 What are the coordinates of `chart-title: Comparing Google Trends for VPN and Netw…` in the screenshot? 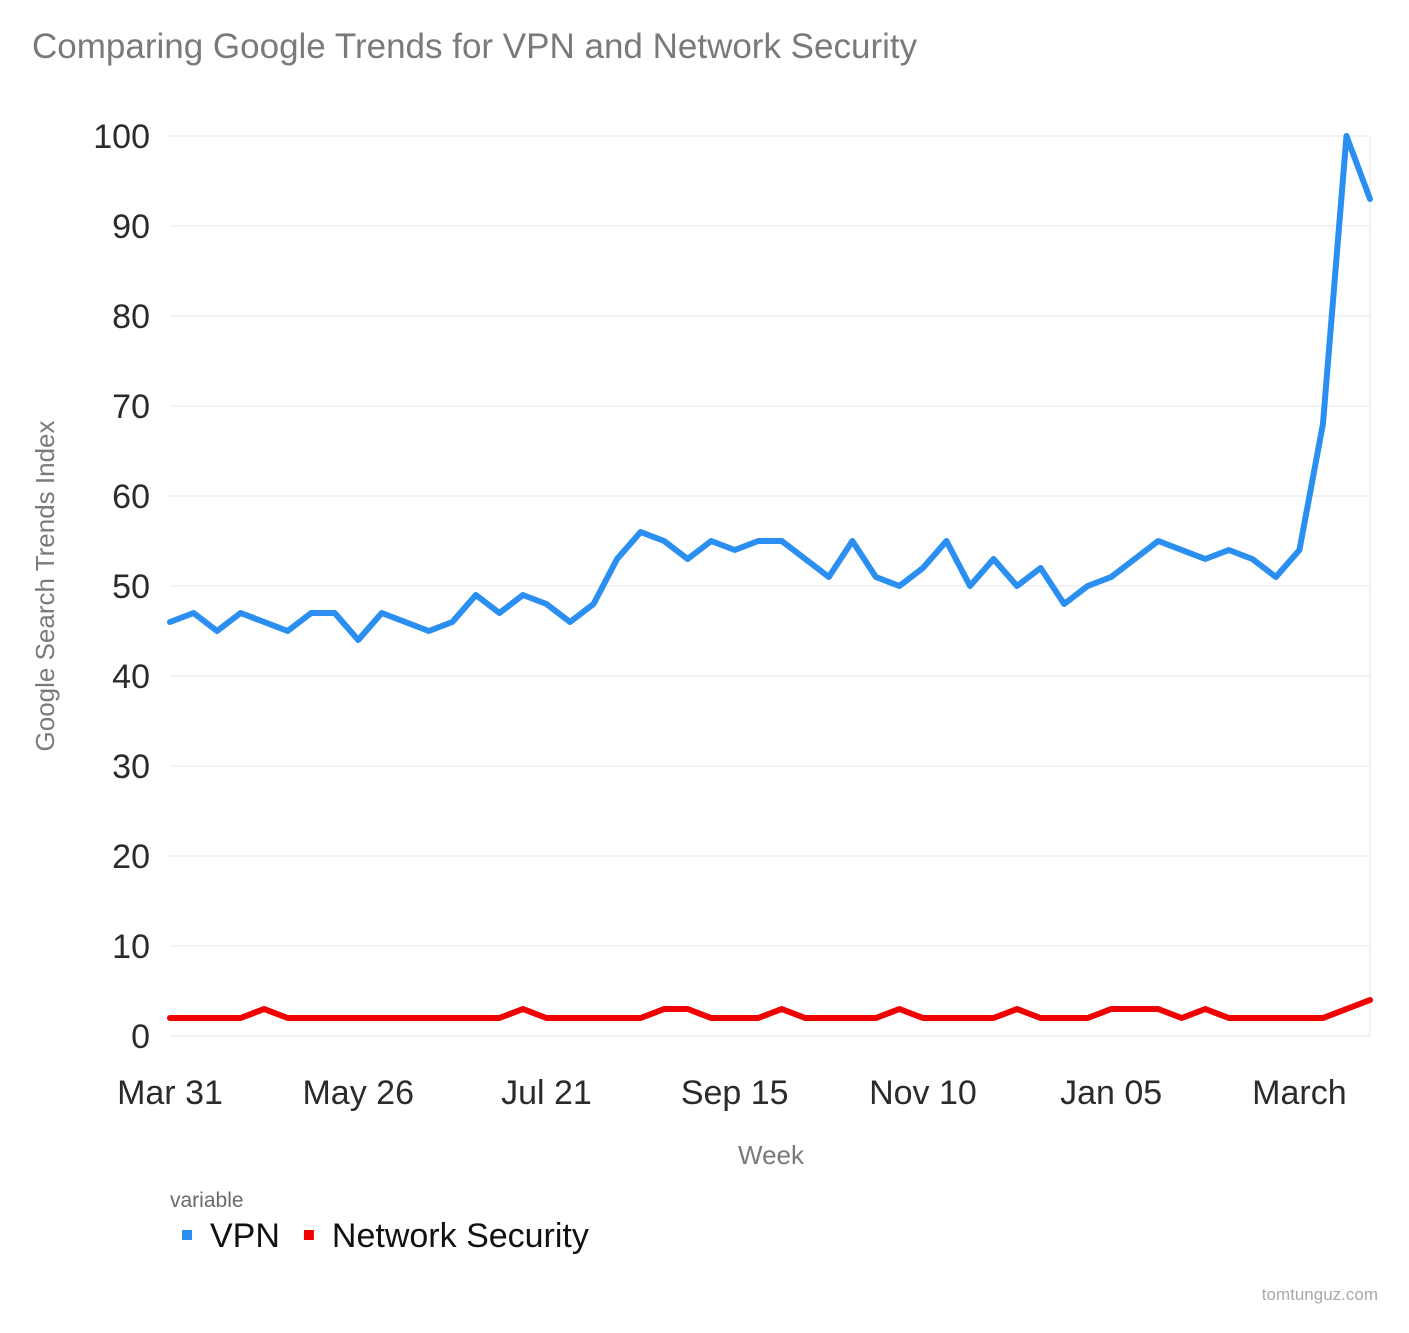 It's located at (475, 46).